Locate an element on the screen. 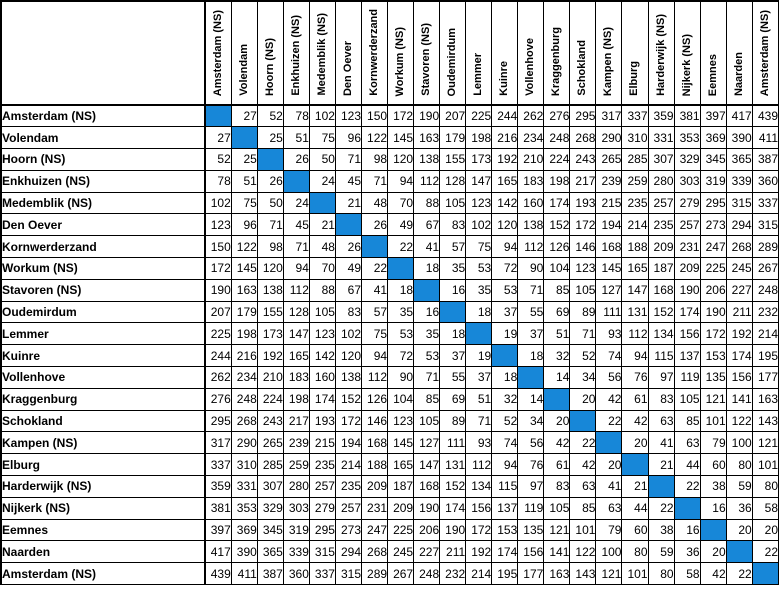 This screenshot has width=779, height=607. column-header: Lemmer is located at coordinates (479, 53).